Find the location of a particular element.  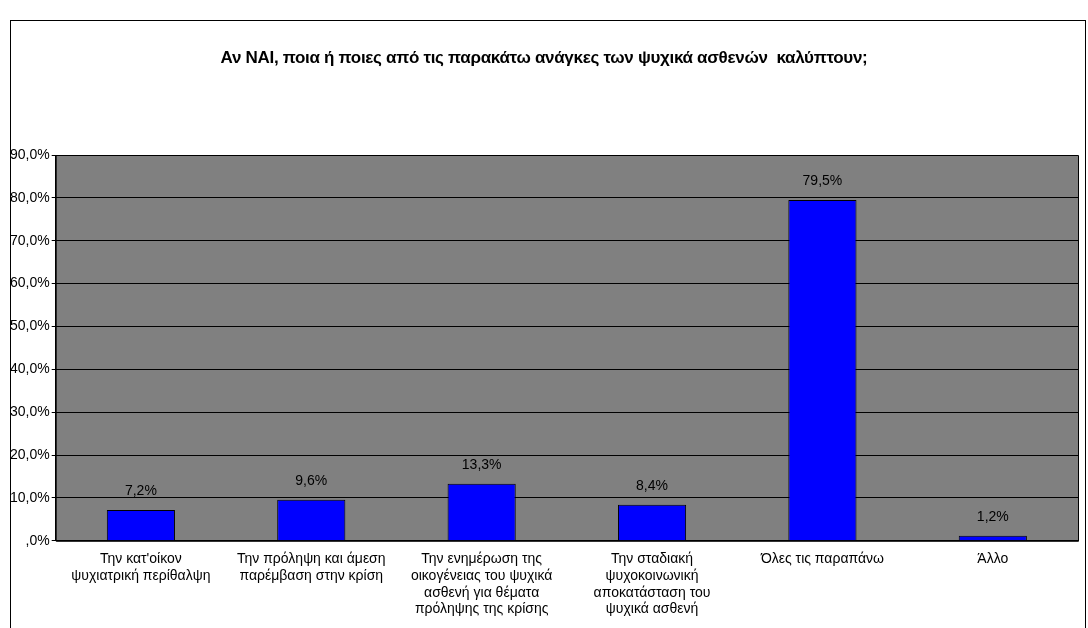

data-label: 13,3% is located at coordinates (481, 463).